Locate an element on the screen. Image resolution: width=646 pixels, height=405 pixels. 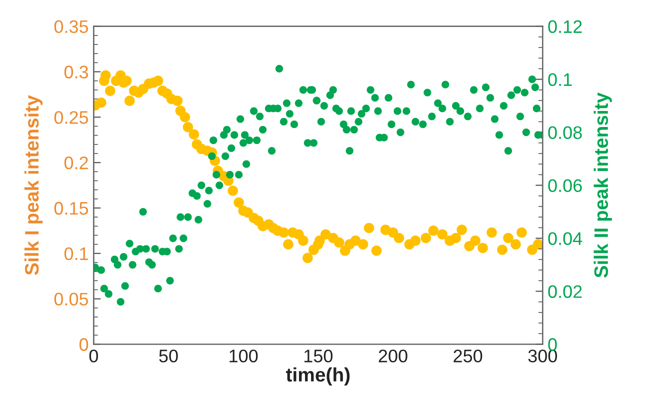
y-tick-label: 0.3 is located at coordinates (76, 72).